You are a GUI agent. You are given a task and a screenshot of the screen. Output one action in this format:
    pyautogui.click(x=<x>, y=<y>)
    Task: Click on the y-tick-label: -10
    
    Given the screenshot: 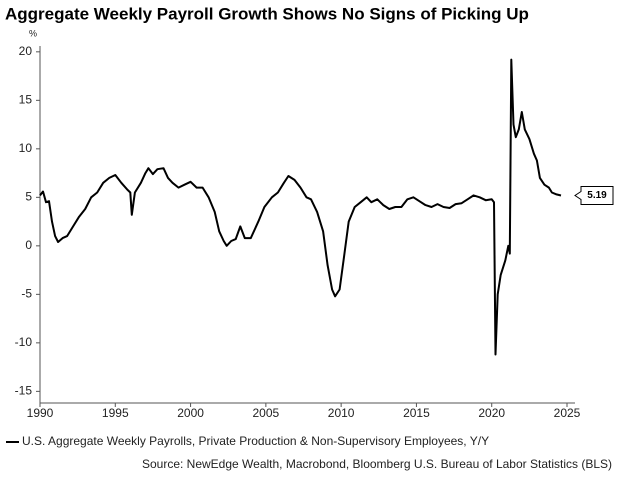 What is the action you would take?
    pyautogui.click(x=24, y=342)
    